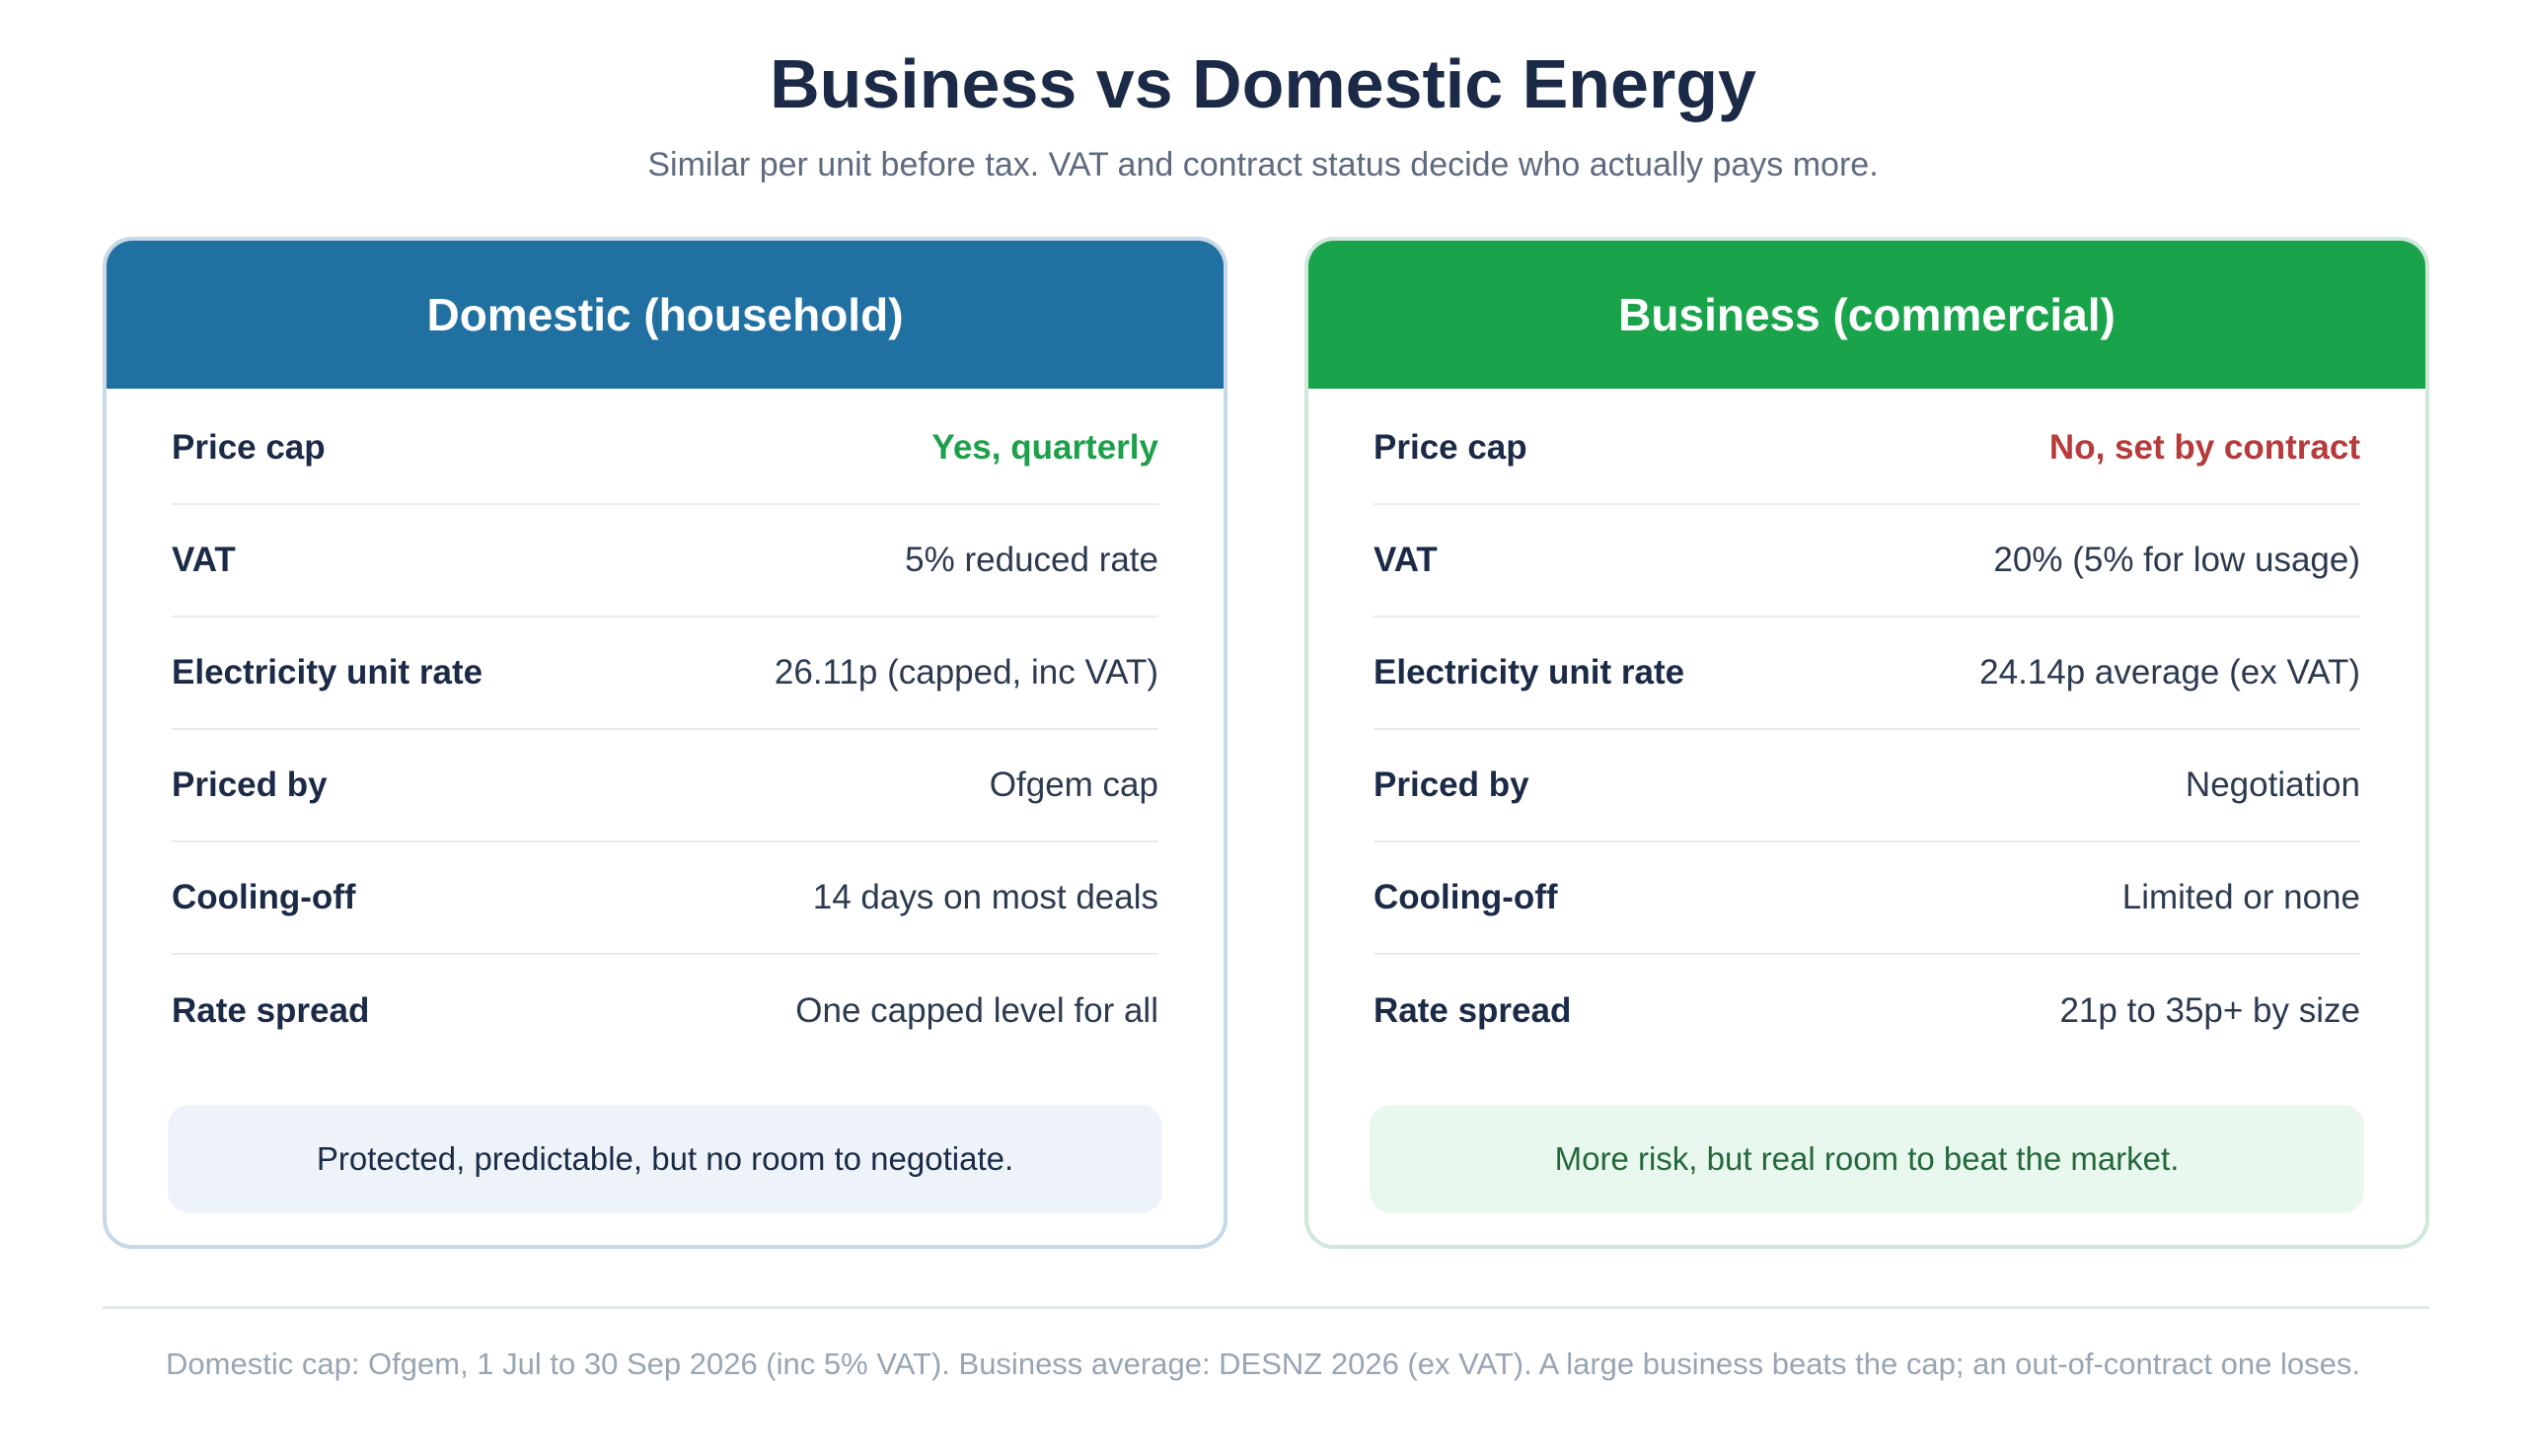 This screenshot has width=2526, height=1456. Describe the element at coordinates (665, 1011) in the screenshot. I see `domestic-row-rate-spread: Rate spread One capped level for all` at that location.